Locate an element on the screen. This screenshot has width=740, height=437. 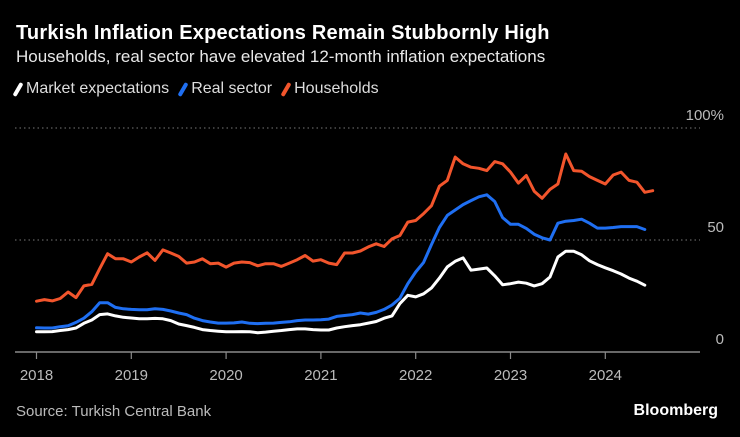
y-tick-label: 0 is located at coordinates (720, 339).